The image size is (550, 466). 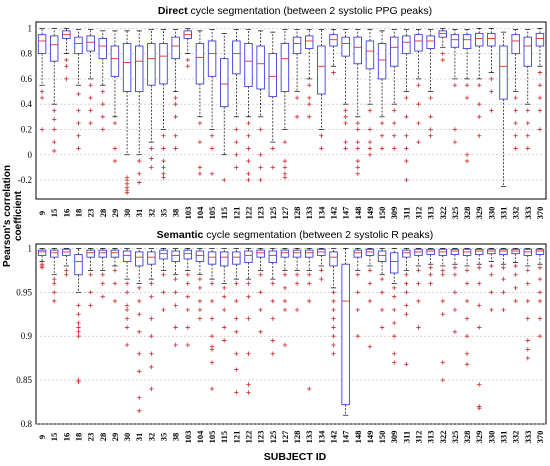 What do you see at coordinates (91, 213) in the screenshot?
I see `direct-x-tick-label: 23` at bounding box center [91, 213].